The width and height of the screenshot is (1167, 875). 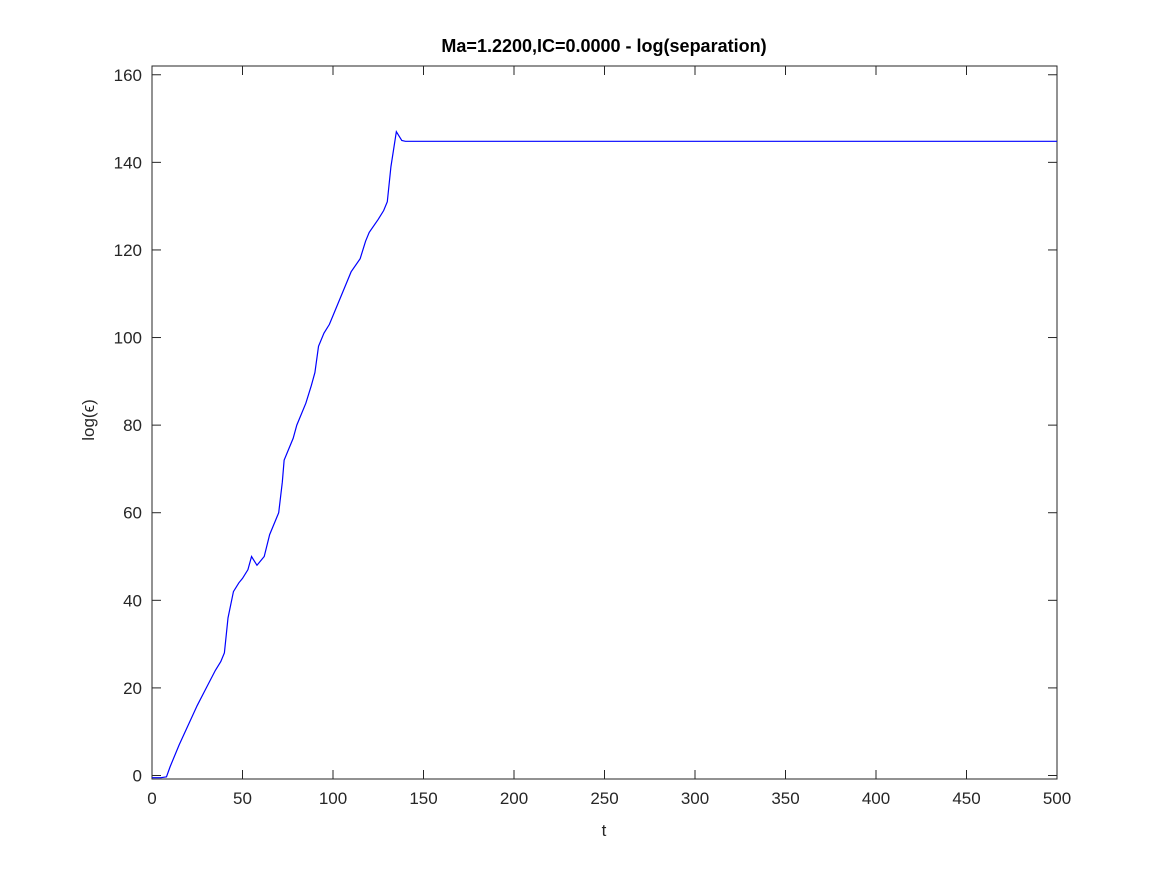 What do you see at coordinates (1057, 798) in the screenshot?
I see `x-tick-label: 500` at bounding box center [1057, 798].